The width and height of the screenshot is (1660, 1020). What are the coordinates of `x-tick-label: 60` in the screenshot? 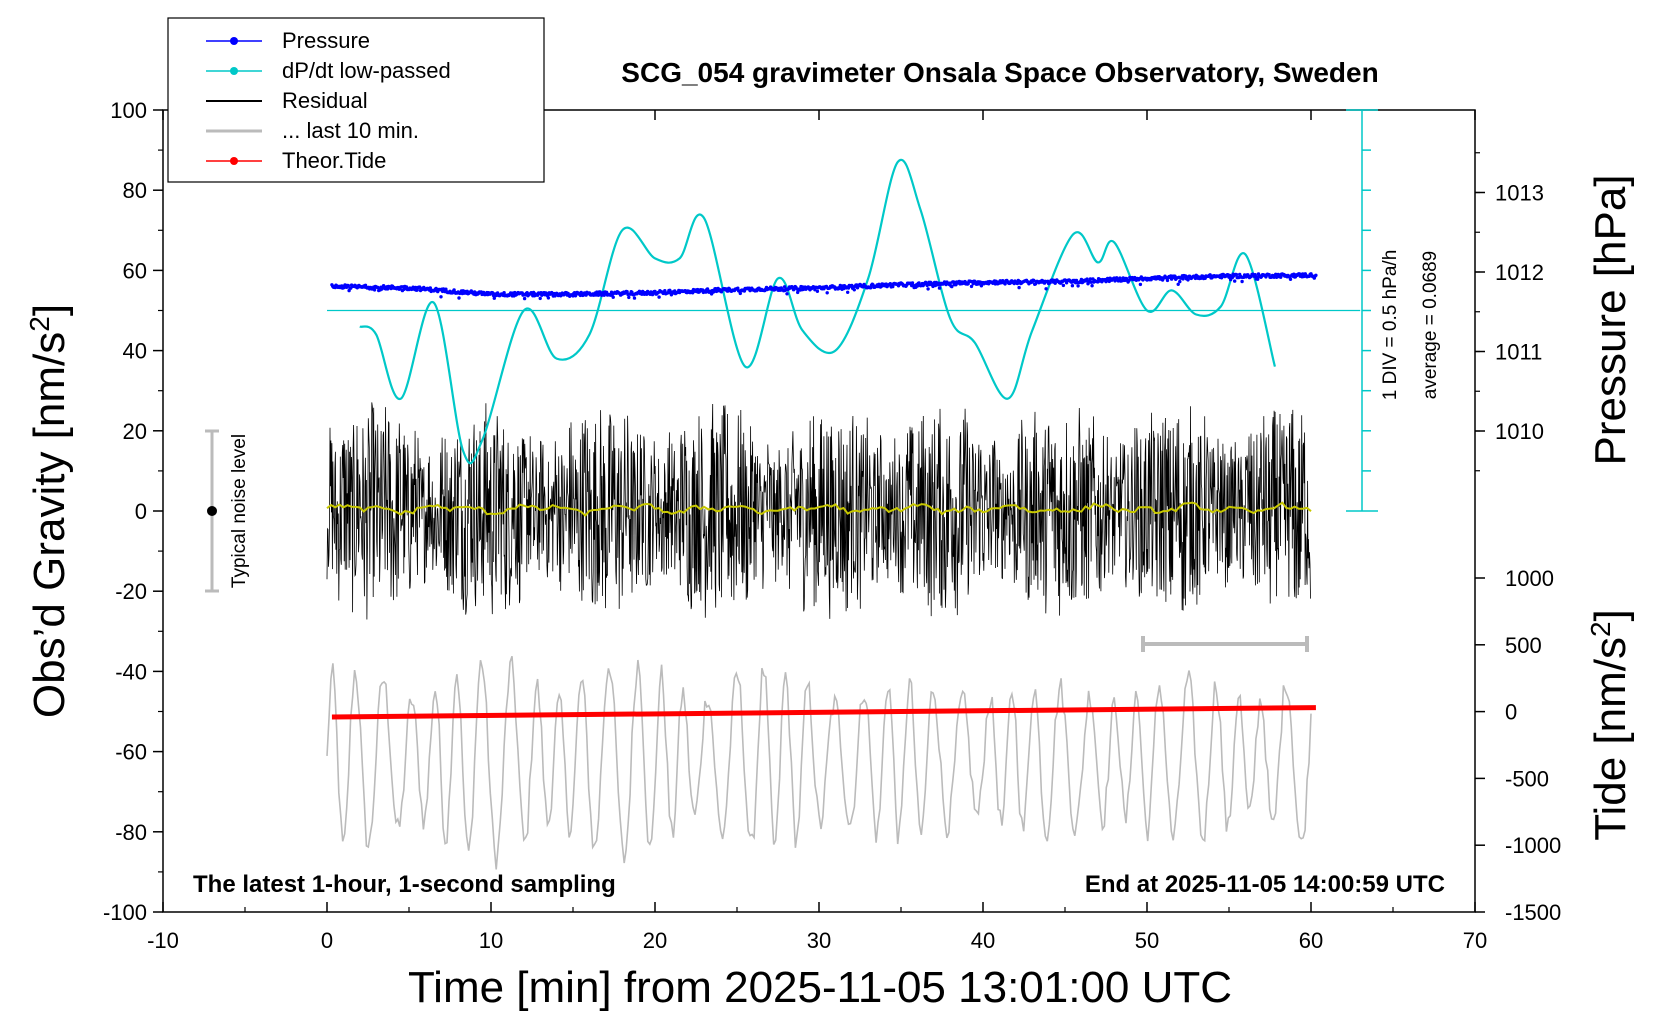 It's located at (1311, 940).